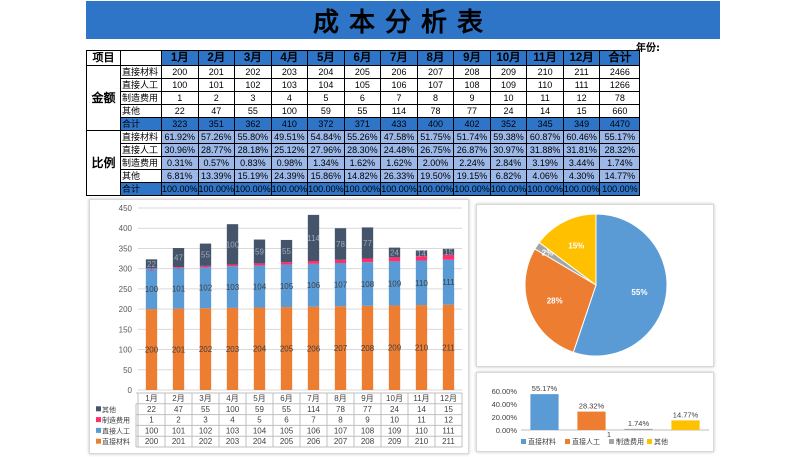 This screenshot has height=457, width=800. What do you see at coordinates (362, 137) in the screenshot?
I see `ratio-value-cell: 55.26%` at bounding box center [362, 137].